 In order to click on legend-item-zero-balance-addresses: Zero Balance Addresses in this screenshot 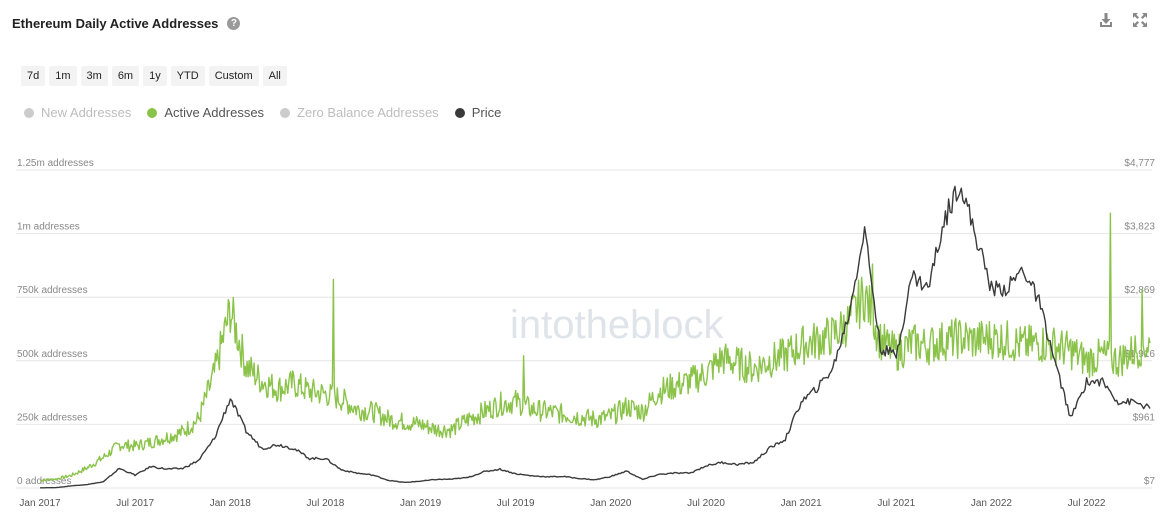, I will do `click(359, 112)`.